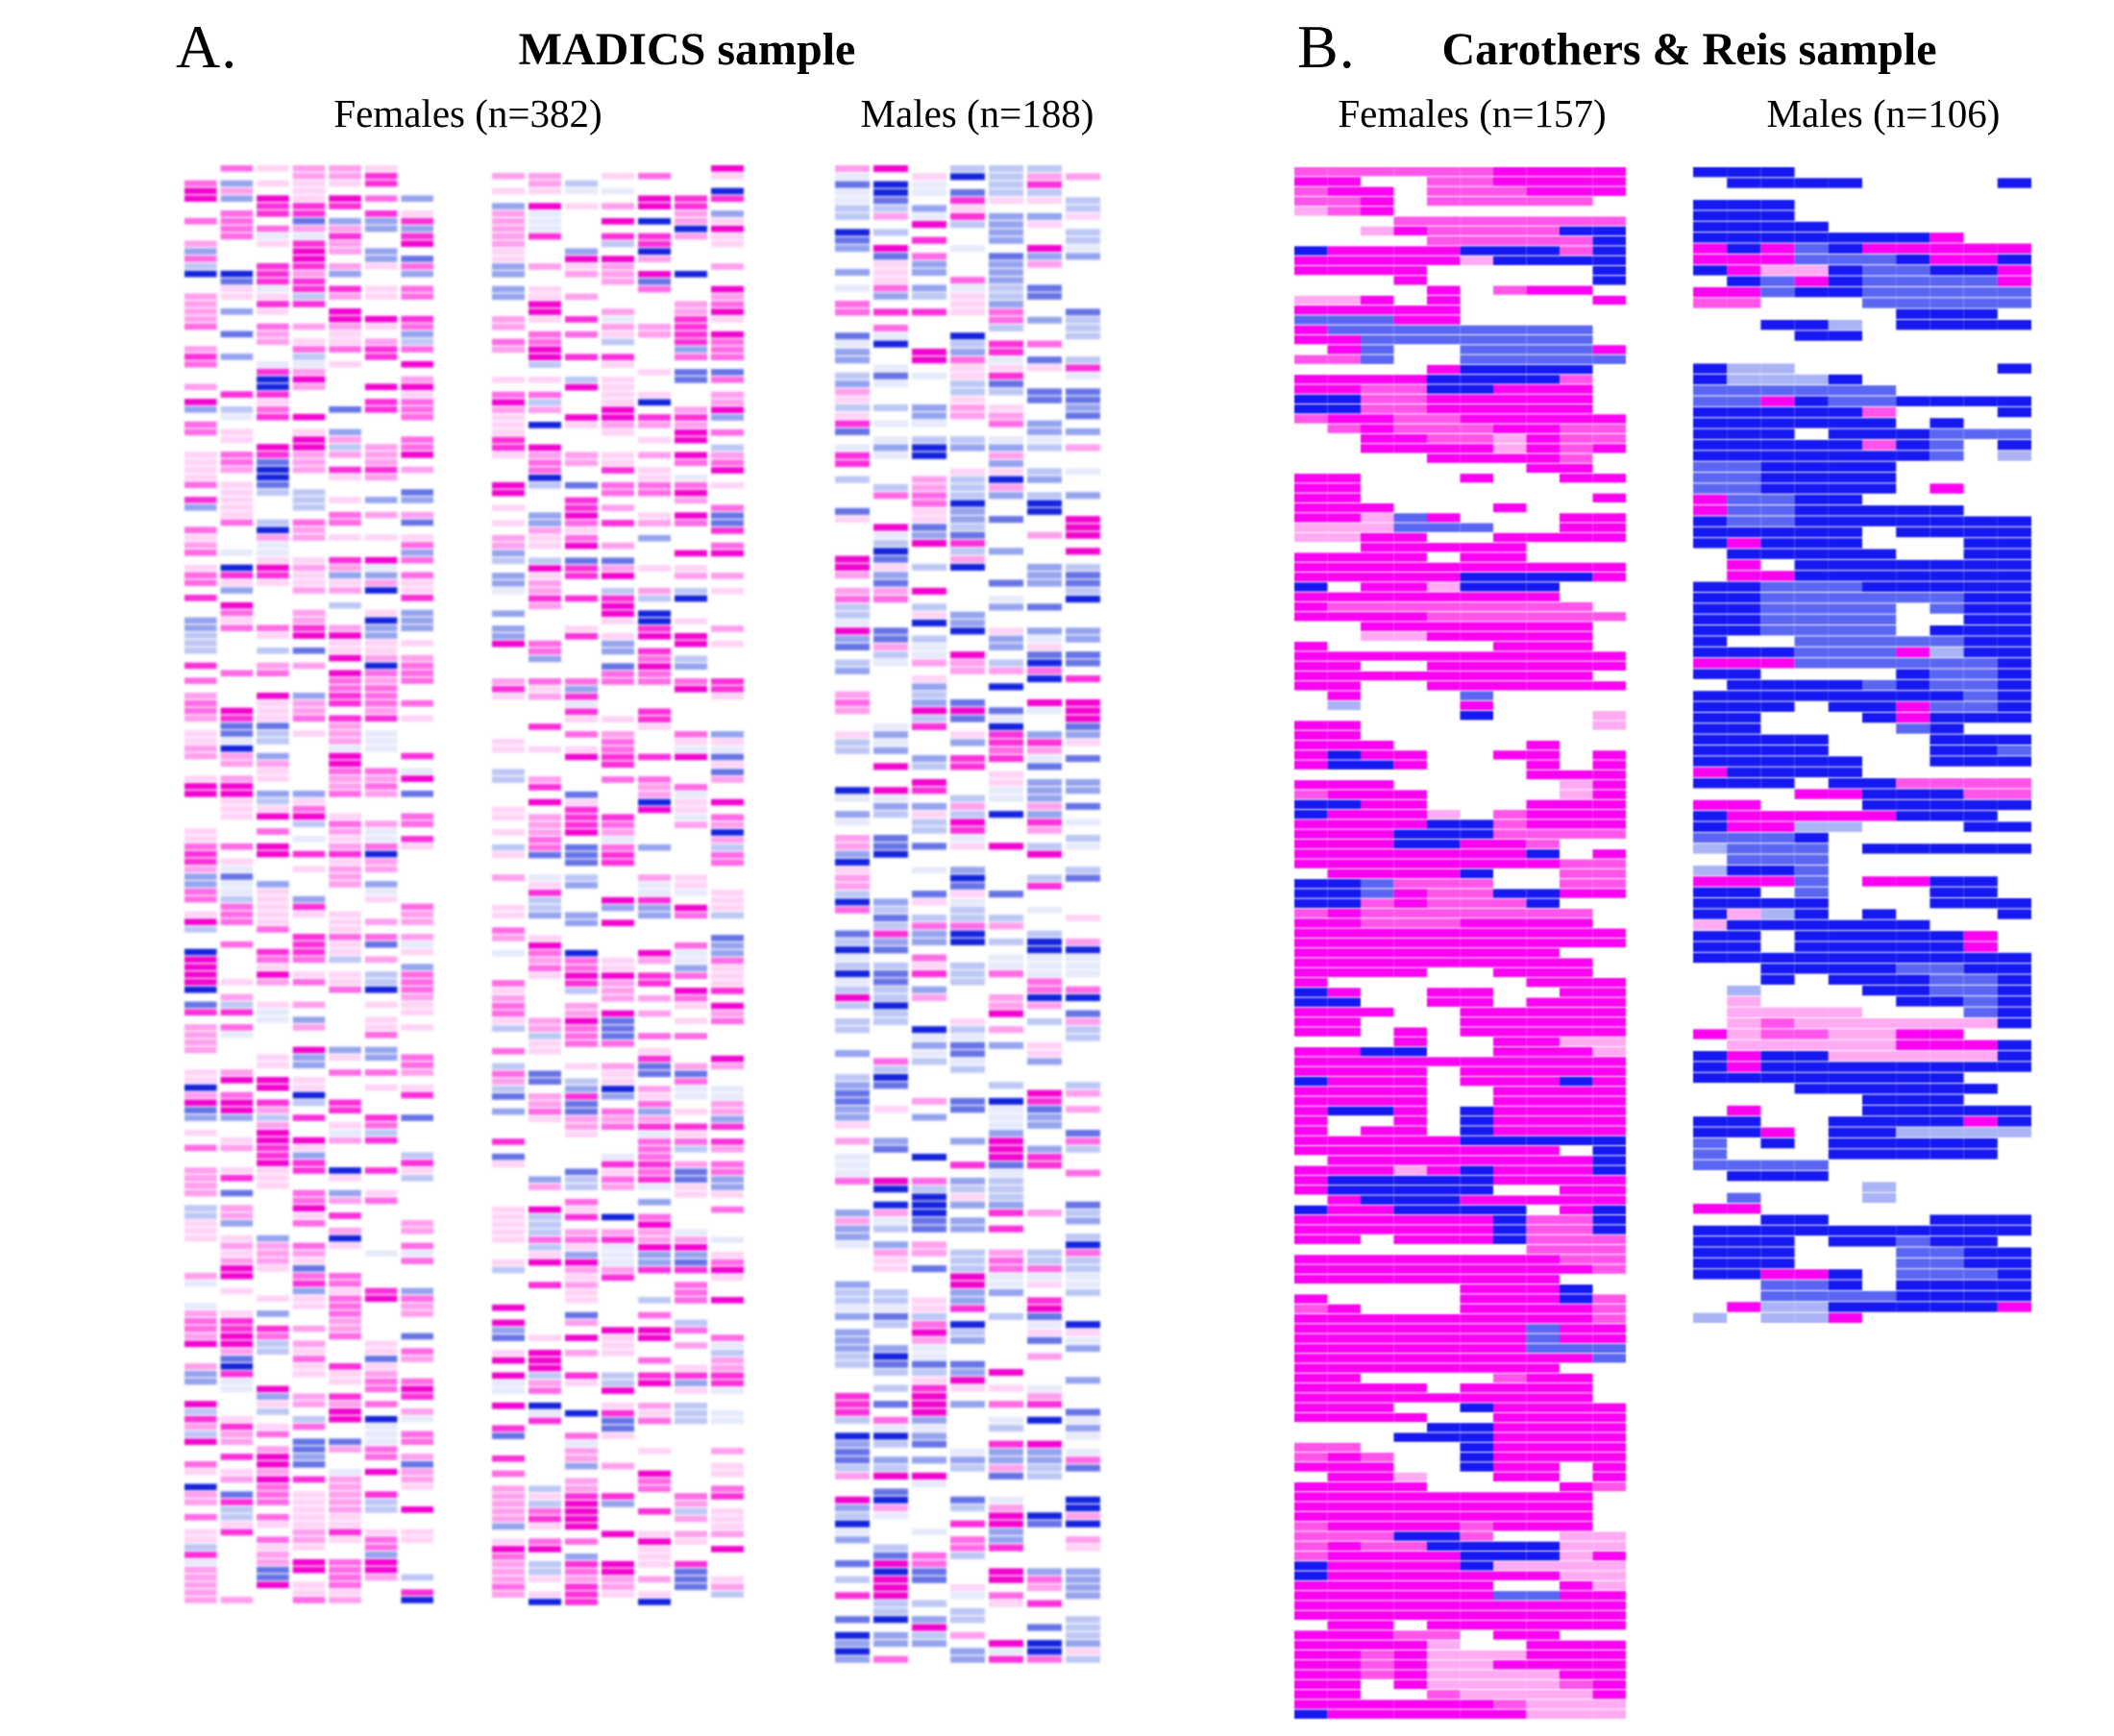  I want to click on panel-a-letter: A., so click(207, 46).